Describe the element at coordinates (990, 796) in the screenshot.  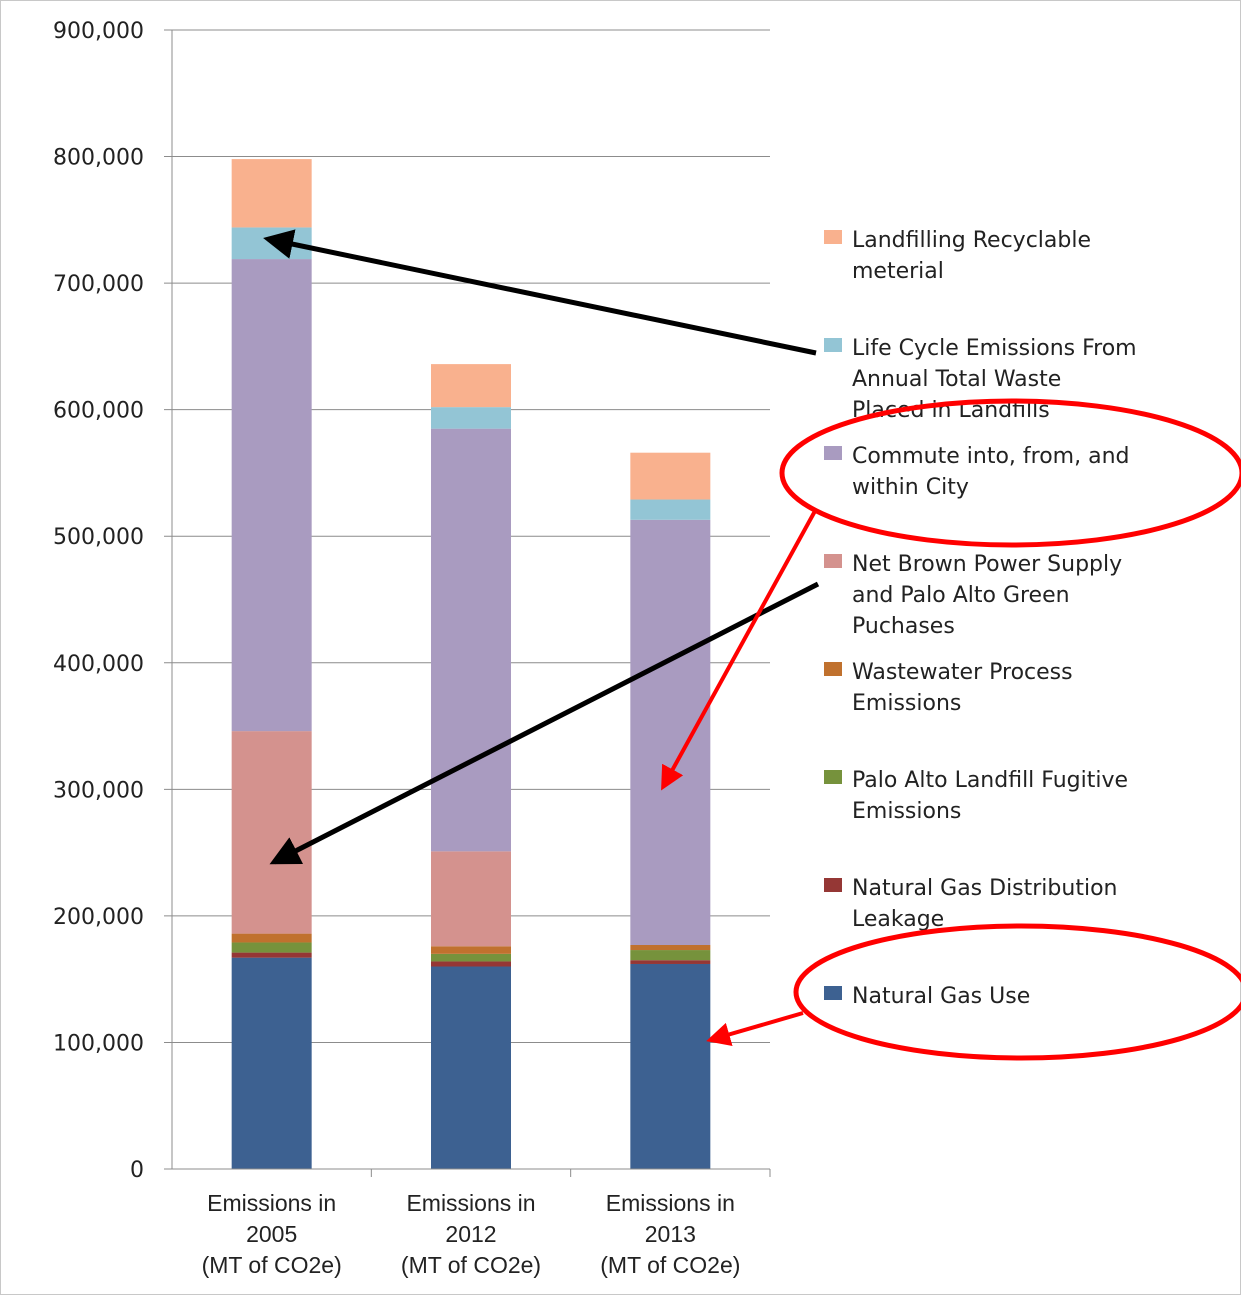
I see `legend-label: Palo Alto Landfill Fugitive Emissions` at that location.